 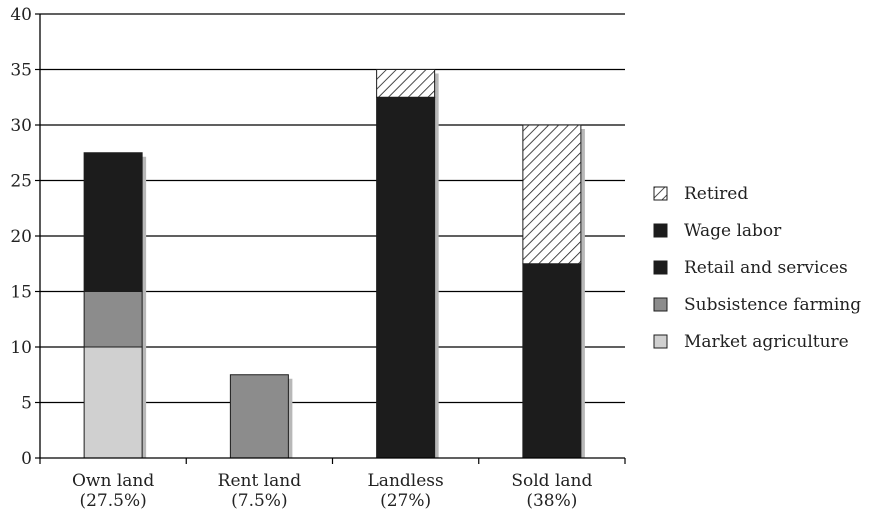 I want to click on legend-label-market-agriculture: Market agriculture, so click(x=766, y=342).